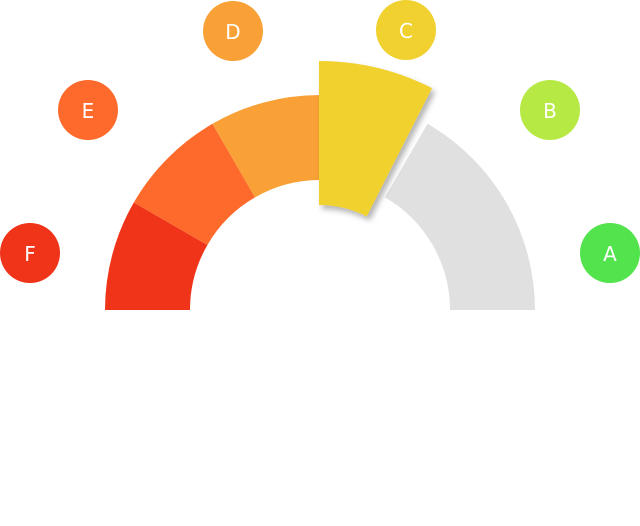  I want to click on grade-badge-f: F, so click(30, 253).